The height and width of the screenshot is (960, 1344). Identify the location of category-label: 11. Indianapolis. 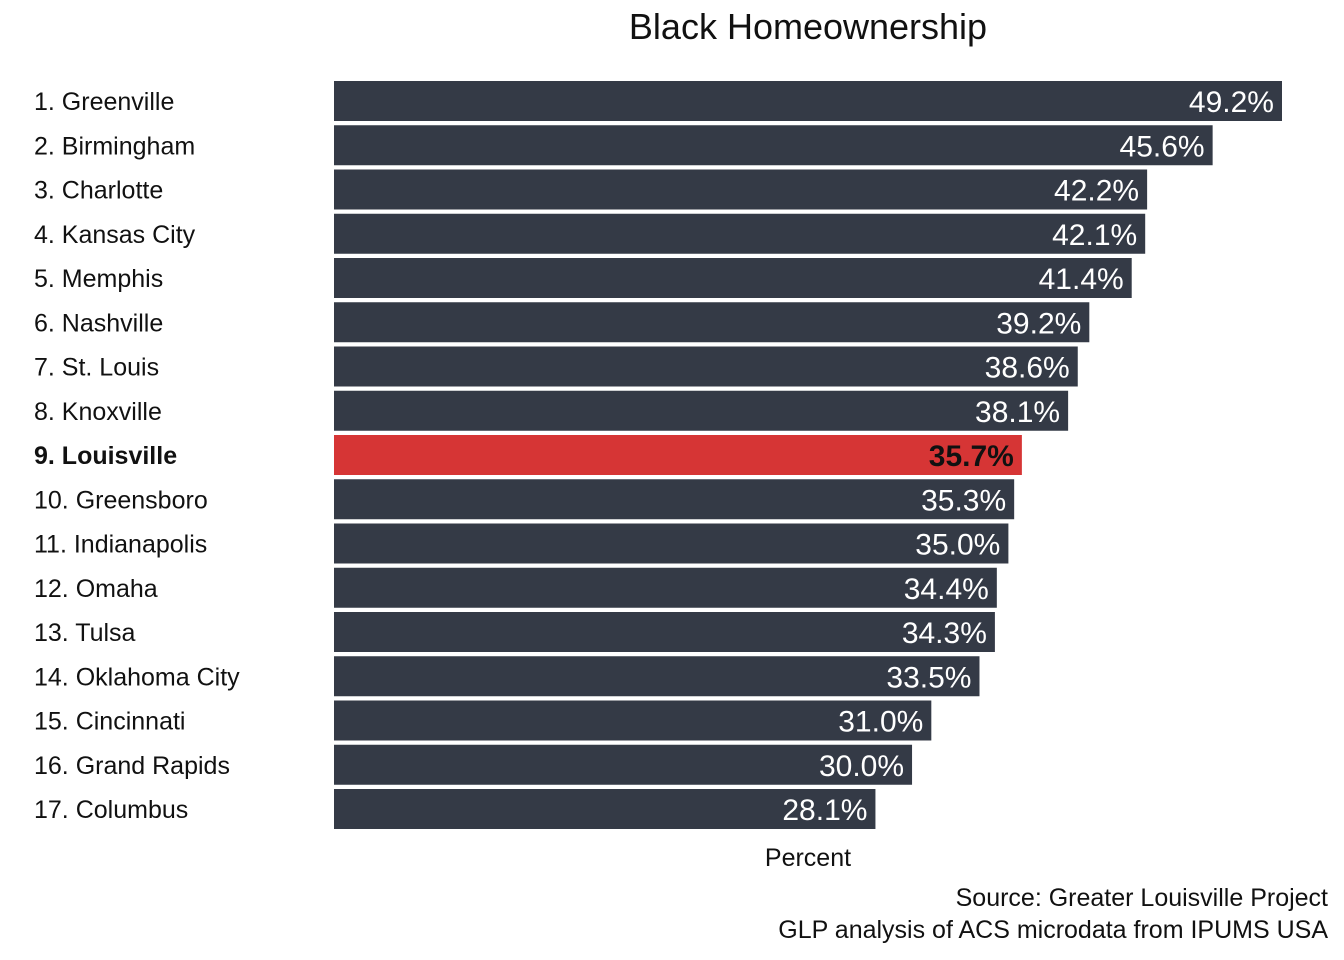
(120, 545).